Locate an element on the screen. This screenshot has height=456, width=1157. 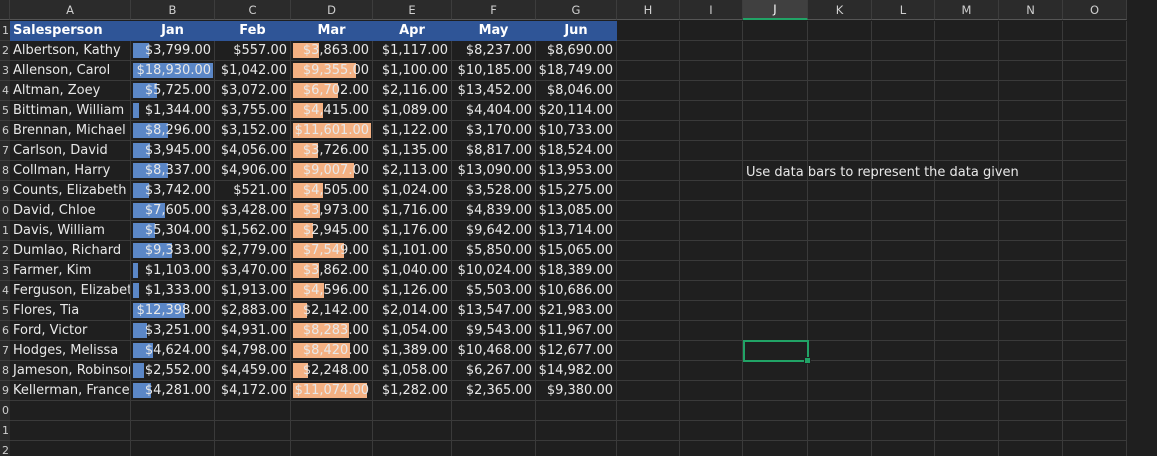
row-header-16: 6 is located at coordinates (5, 331).